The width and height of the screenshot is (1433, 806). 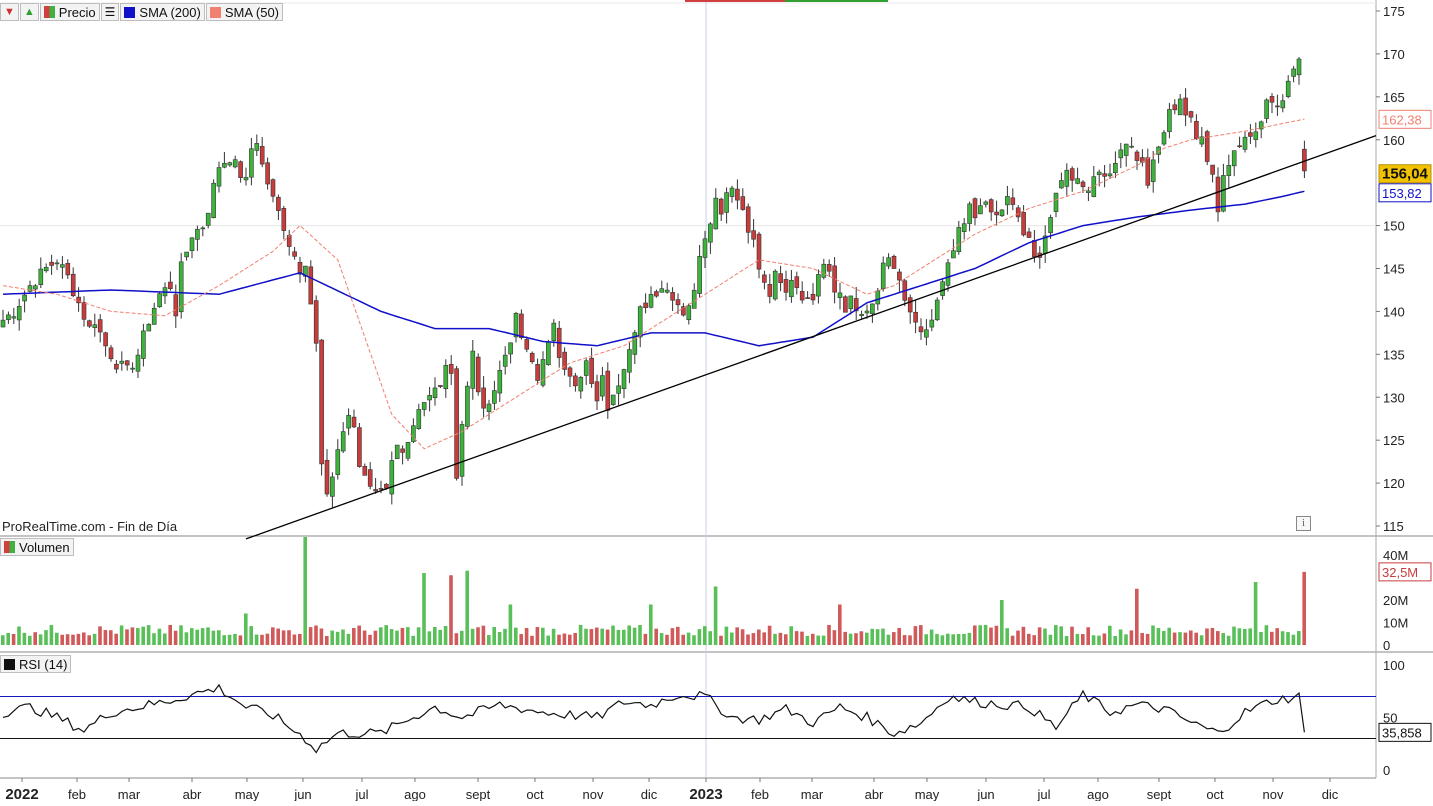 I want to click on sma50-swatch, so click(x=215, y=12).